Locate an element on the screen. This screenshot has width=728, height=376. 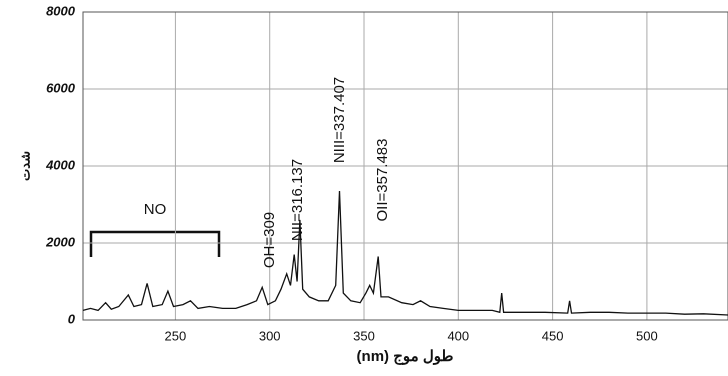
annotation: NIII=337.407 is located at coordinates (339, 120).